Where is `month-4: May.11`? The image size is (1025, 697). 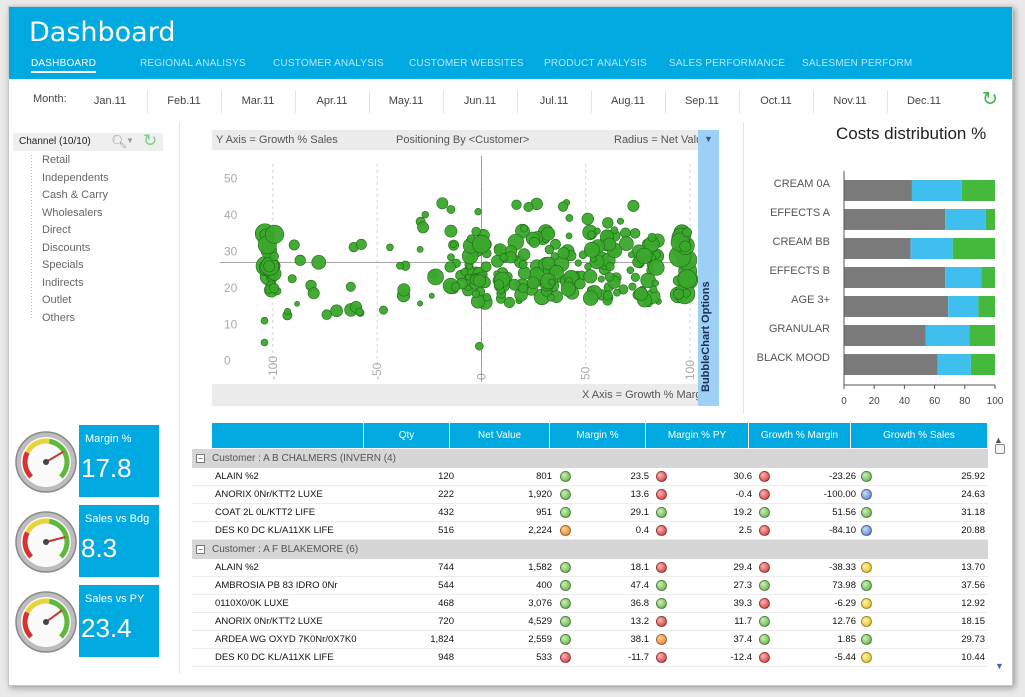
month-4: May.11 is located at coordinates (406, 101).